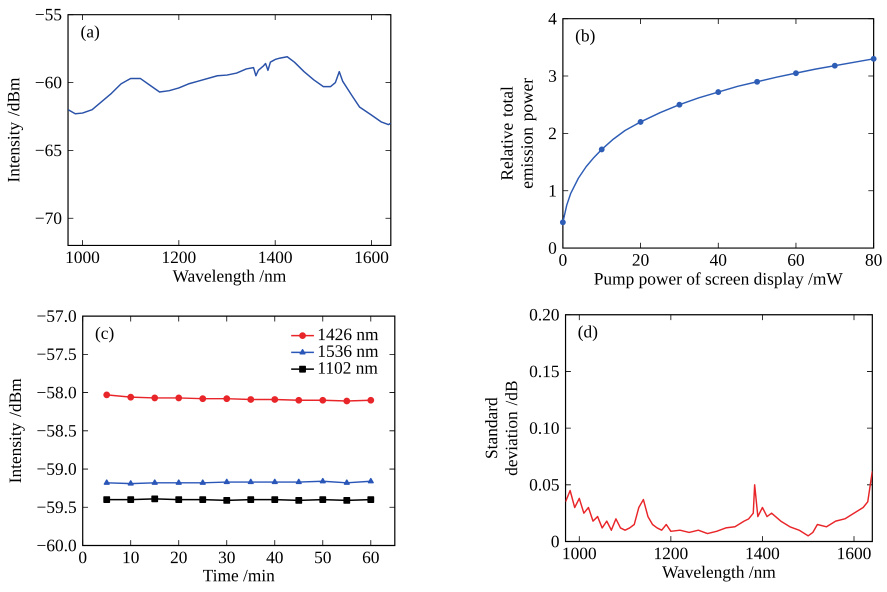  Describe the element at coordinates (585, 37) in the screenshot. I see `annotation: (b)` at that location.